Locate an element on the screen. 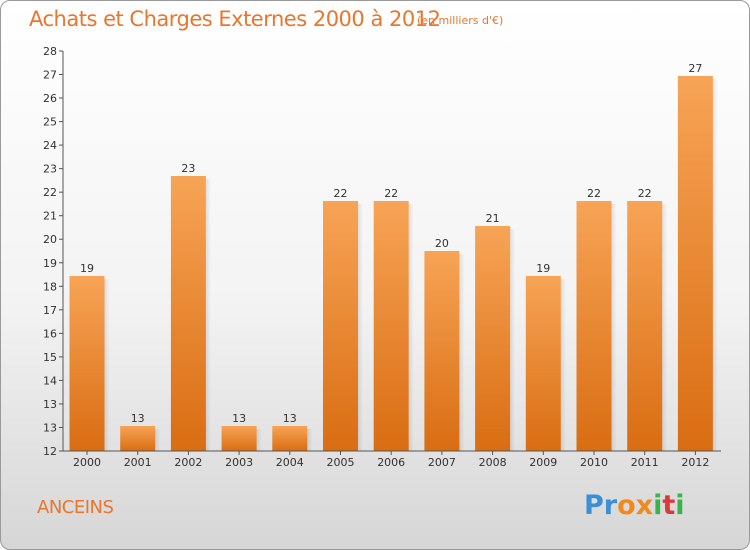 The height and width of the screenshot is (550, 750). proxiti-logo: Proxiti is located at coordinates (634, 505).